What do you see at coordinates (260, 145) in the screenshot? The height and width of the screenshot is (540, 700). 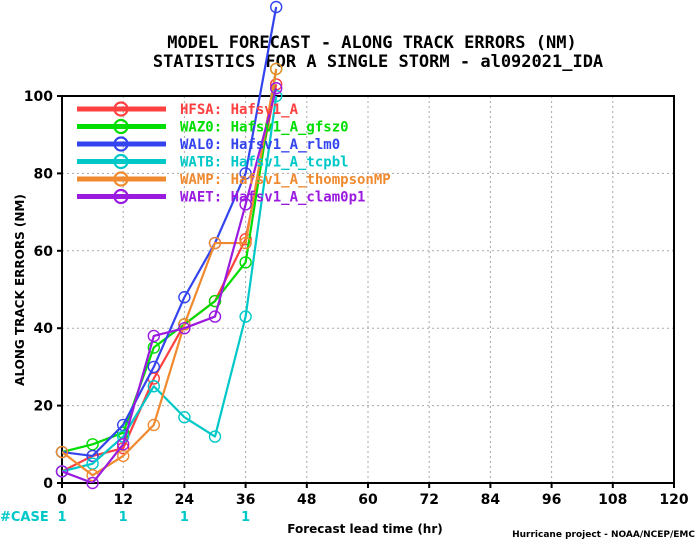 I see `legend-label: WAL0: Hafsv1_A_rlm0` at bounding box center [260, 145].